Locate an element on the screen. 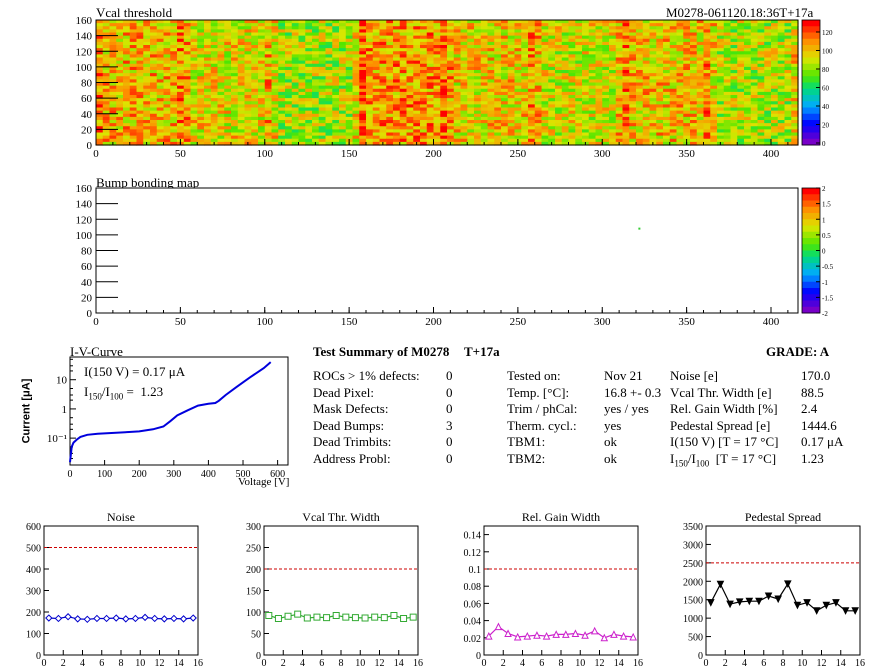  summary-label: Trim / phCal: is located at coordinates (542, 408).